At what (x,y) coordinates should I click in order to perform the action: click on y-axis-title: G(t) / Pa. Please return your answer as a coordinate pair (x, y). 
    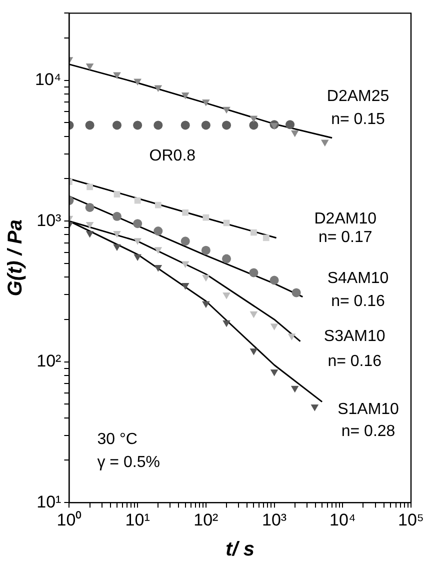
    Looking at the image, I should click on (15, 258).